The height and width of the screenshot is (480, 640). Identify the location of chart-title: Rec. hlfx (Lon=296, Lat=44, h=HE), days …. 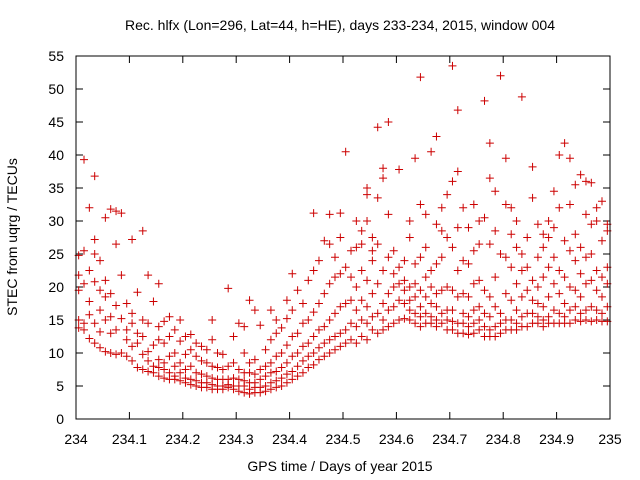
(340, 25).